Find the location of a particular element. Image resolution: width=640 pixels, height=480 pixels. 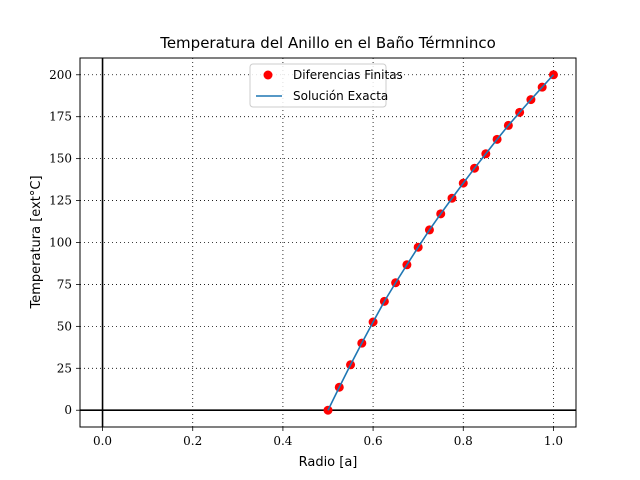

y-tick-label: 50 is located at coordinates (64, 326).